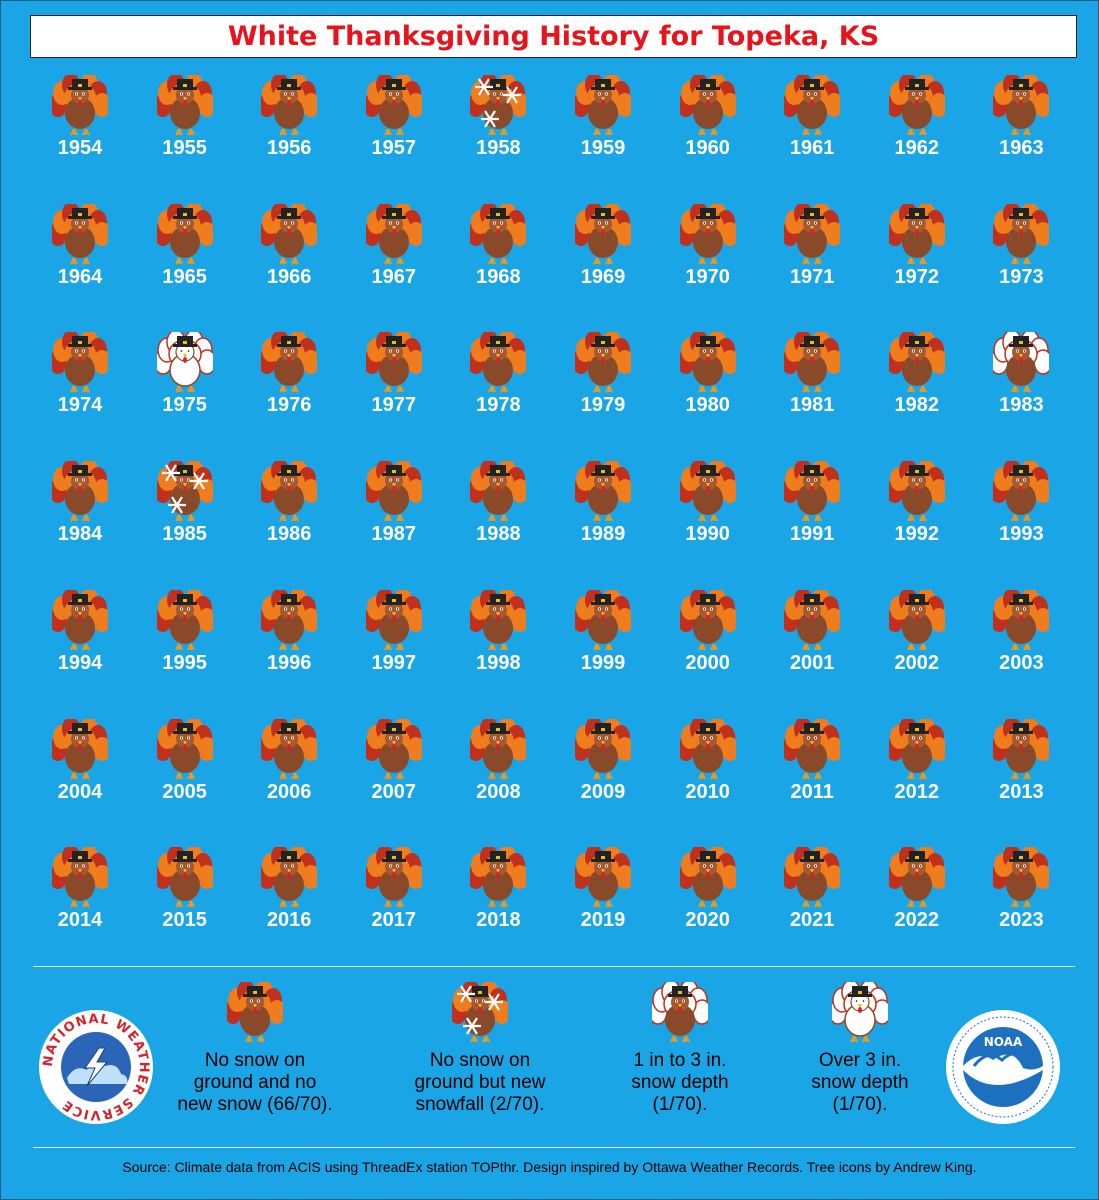 The height and width of the screenshot is (1200, 1099). What do you see at coordinates (394, 791) in the screenshot?
I see `year-label: 2007` at bounding box center [394, 791].